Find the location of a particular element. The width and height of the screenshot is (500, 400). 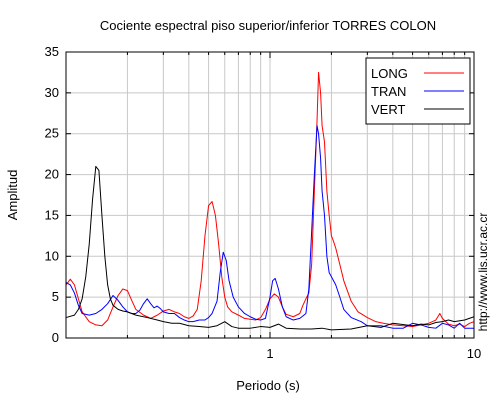

source-url: http://www.lis.ucr.ac.cr is located at coordinates (483, 272).